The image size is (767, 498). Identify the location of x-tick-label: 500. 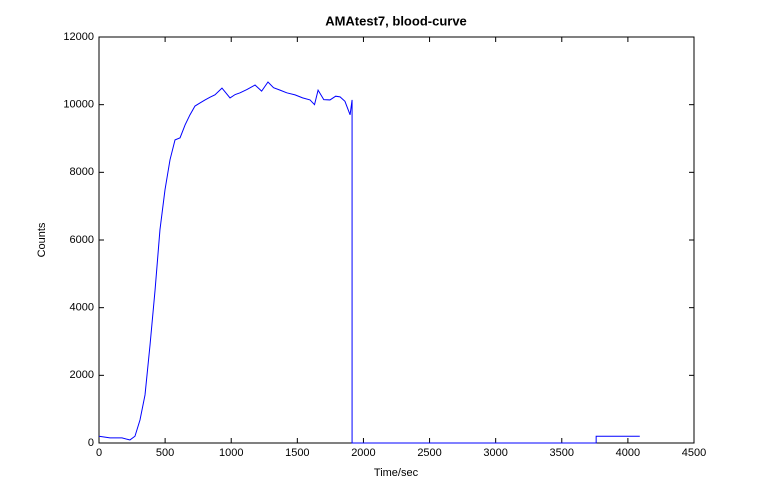
(165, 453).